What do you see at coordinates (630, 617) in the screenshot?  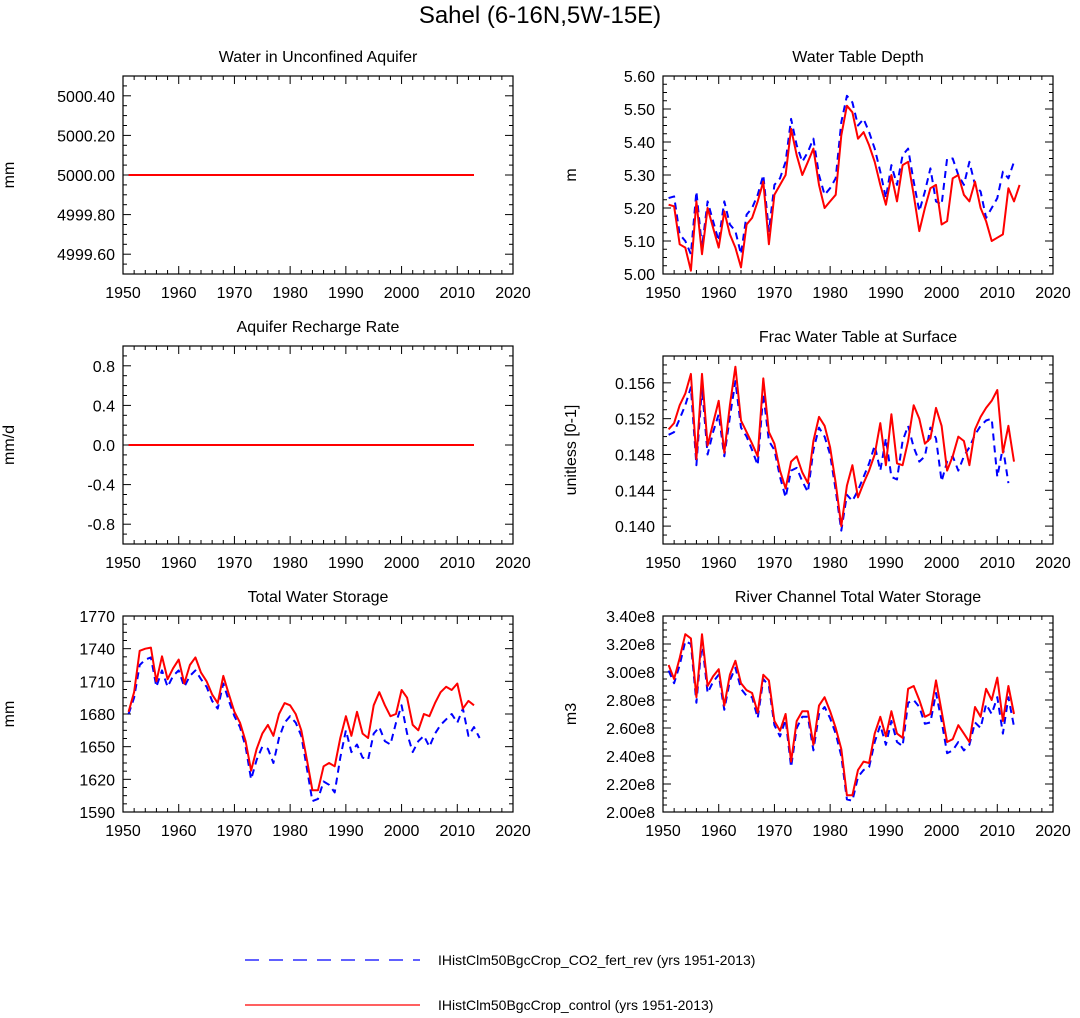 I see `y-tick-label: 3.40e8` at bounding box center [630, 617].